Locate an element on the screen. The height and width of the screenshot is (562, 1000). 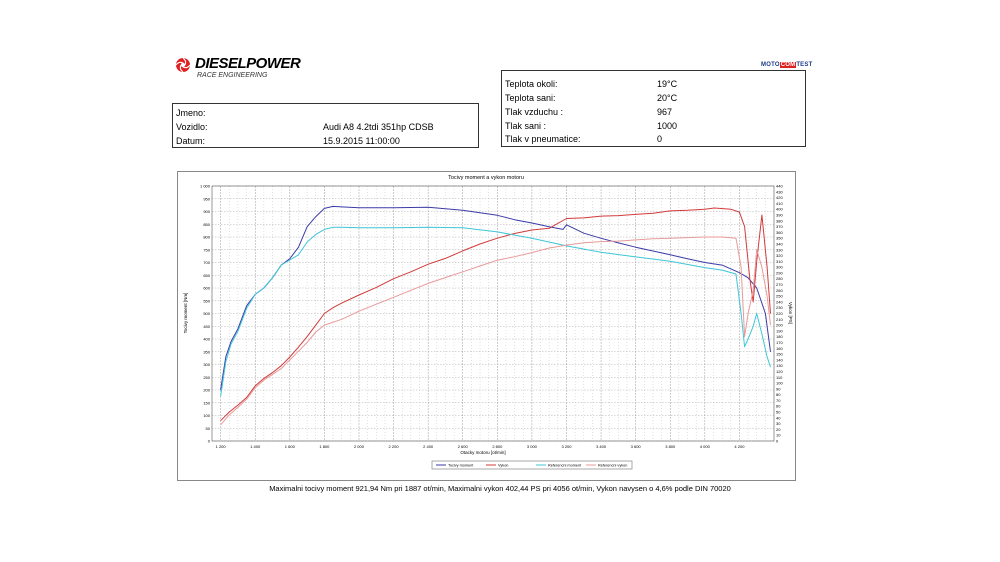
y-tick-label: 750 is located at coordinates (206, 249).